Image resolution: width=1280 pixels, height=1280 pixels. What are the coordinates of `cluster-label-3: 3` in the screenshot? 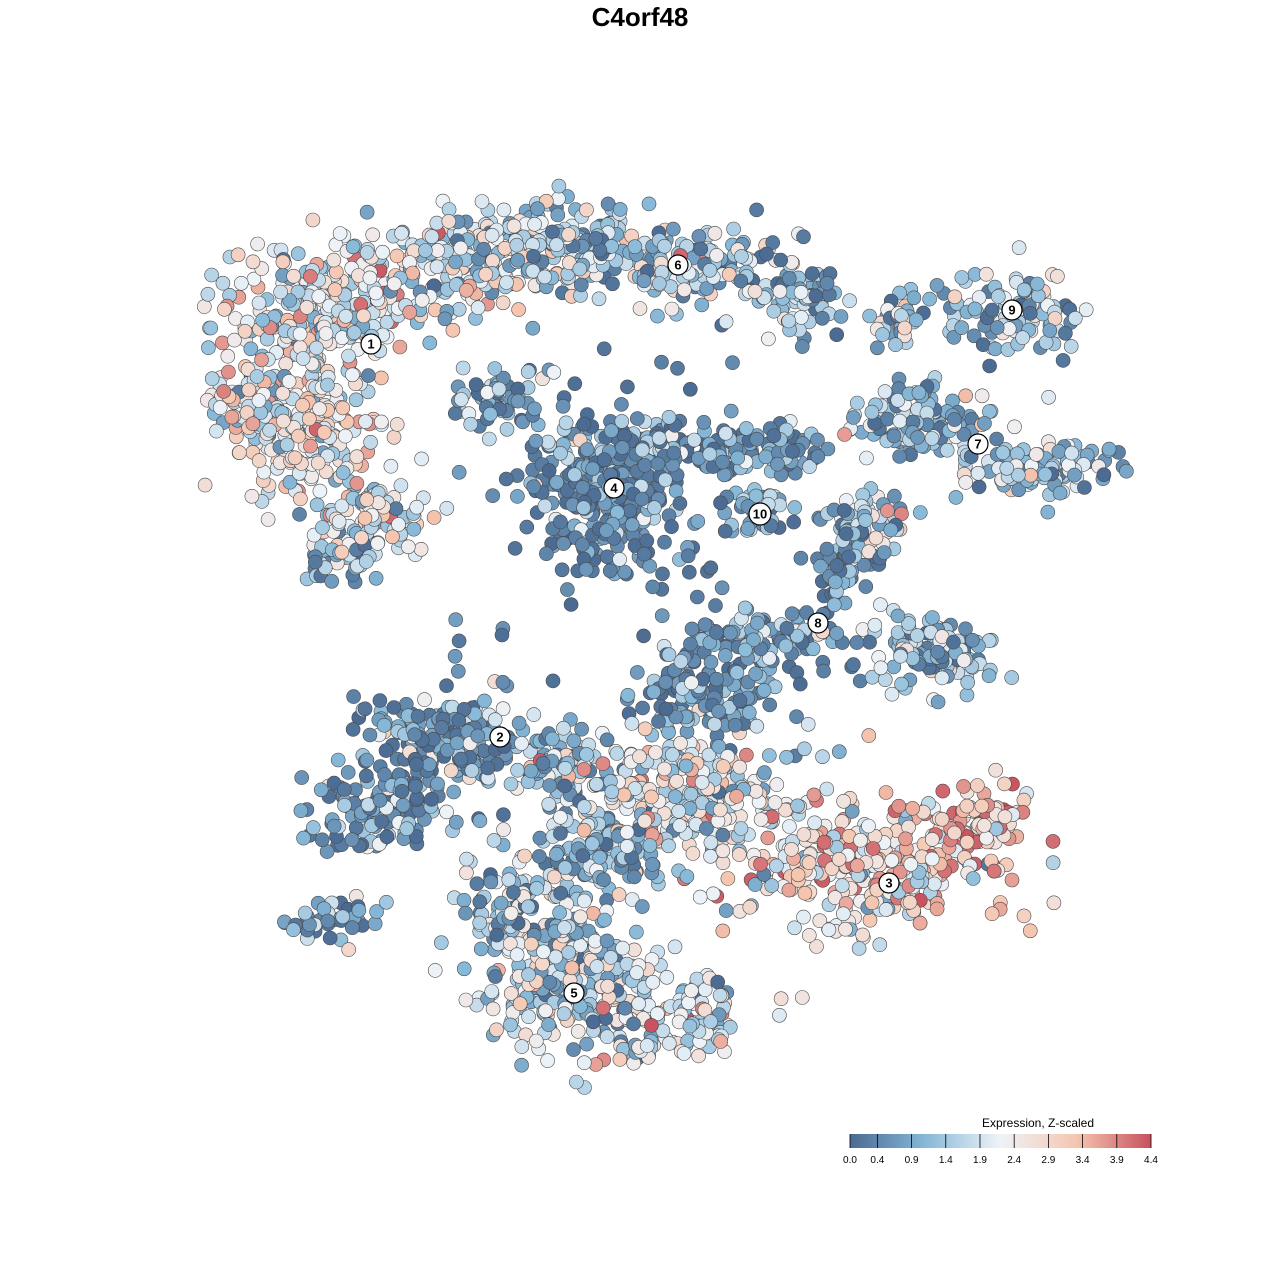 It's located at (889, 883).